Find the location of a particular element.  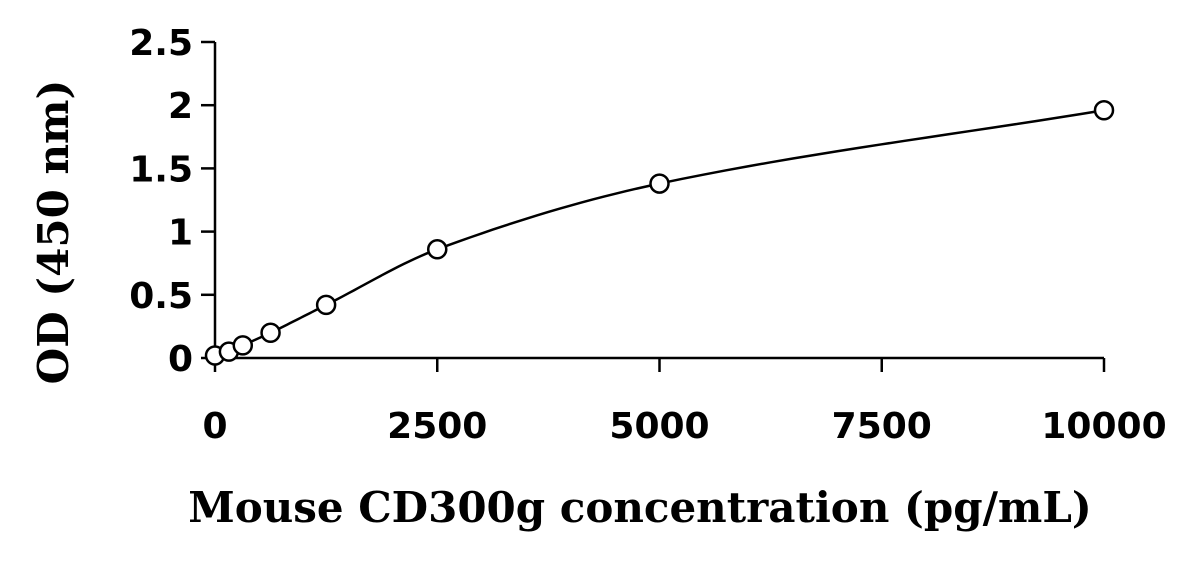

x-tick-label: 10000 is located at coordinates (1103, 426).